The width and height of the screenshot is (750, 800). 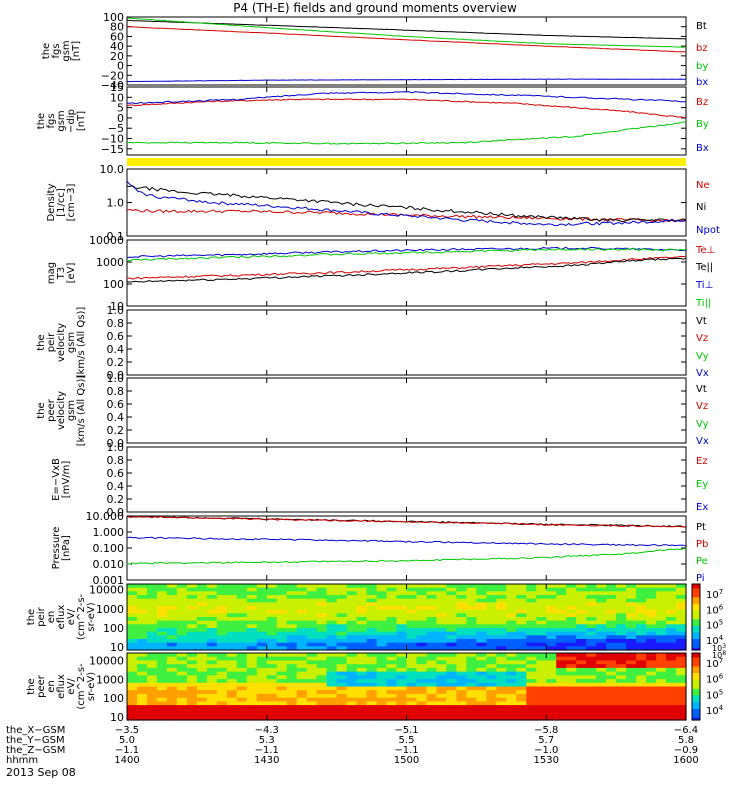 What do you see at coordinates (127, 750) in the screenshot?
I see `x-tick-label: −1.1` at bounding box center [127, 750].